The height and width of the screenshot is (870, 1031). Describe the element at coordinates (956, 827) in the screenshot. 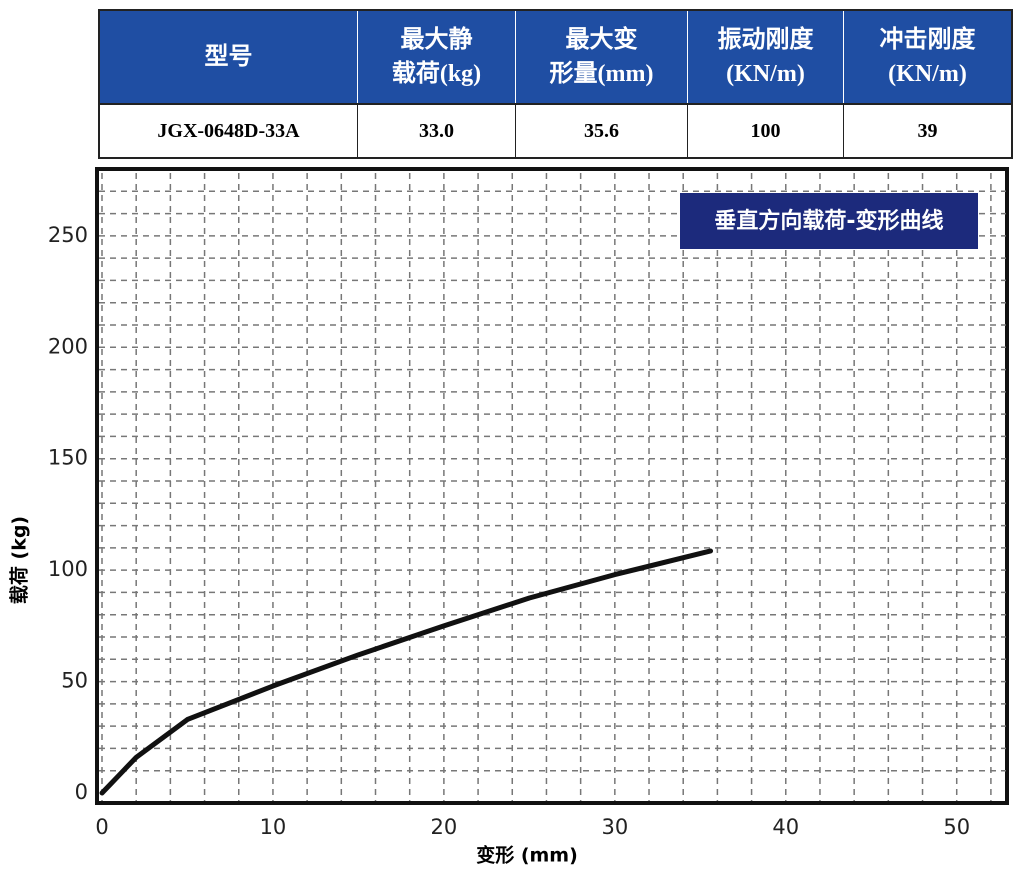

I see `x-tick-label: 50` at that location.